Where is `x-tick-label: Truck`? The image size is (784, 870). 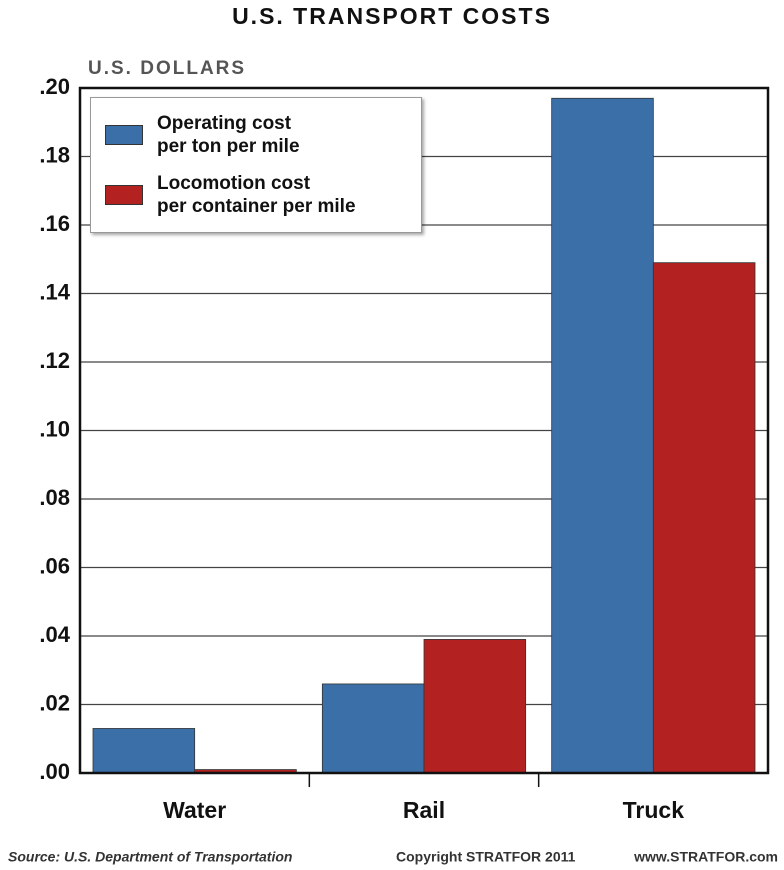 x-tick-label: Truck is located at coordinates (654, 810).